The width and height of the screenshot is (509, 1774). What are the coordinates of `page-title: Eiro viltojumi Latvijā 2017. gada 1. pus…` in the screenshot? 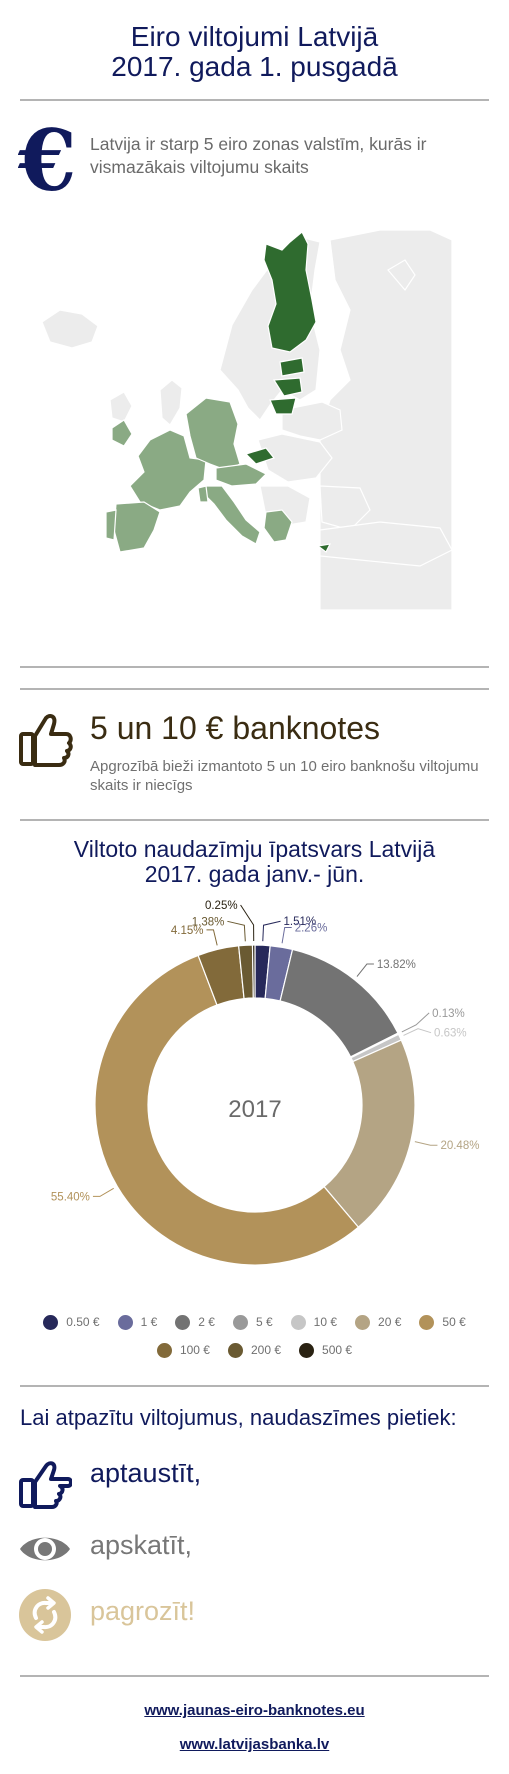 It's located at (254, 52).